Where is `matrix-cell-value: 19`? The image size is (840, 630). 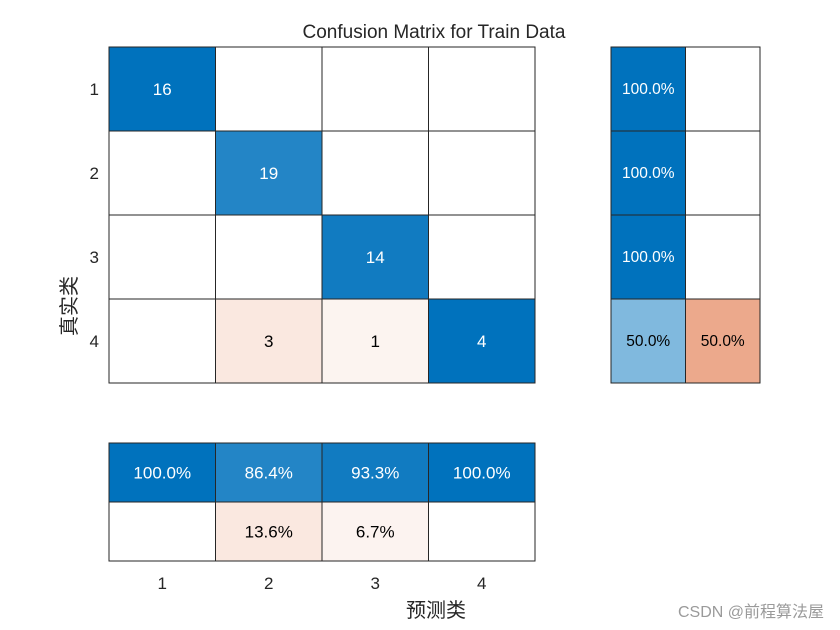 matrix-cell-value: 19 is located at coordinates (268, 173).